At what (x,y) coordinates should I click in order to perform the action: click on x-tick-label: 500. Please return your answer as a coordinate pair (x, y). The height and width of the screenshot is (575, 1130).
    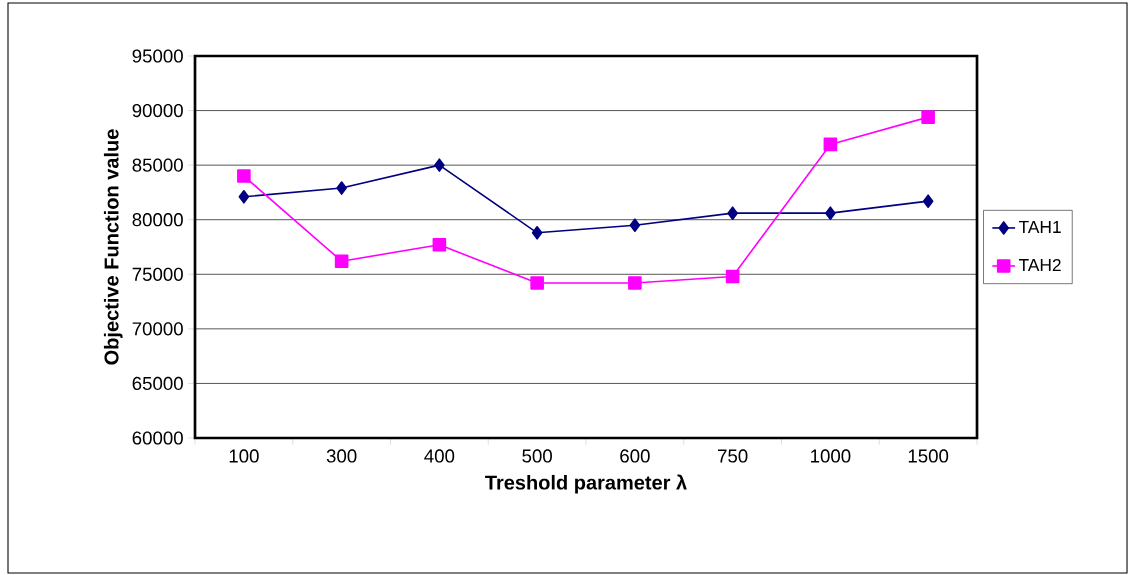
    Looking at the image, I should click on (537, 456).